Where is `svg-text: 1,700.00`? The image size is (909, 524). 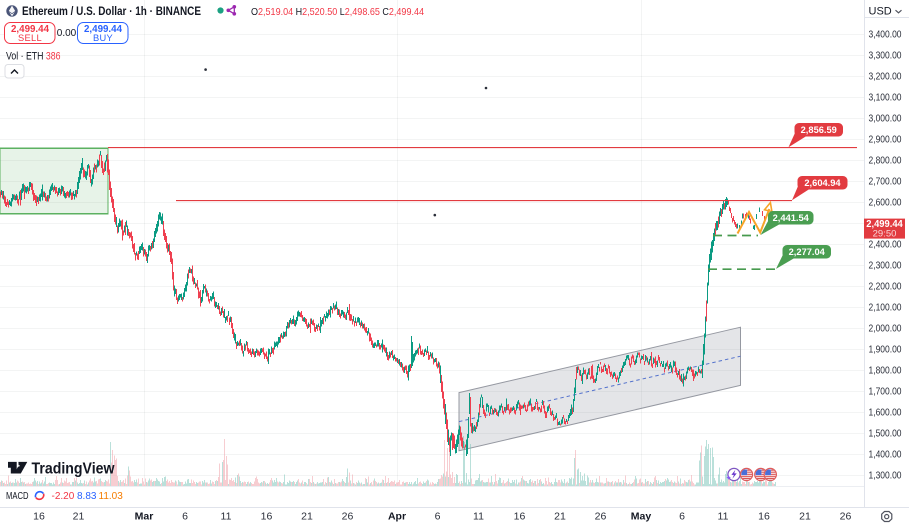
svg-text: 1,700.00 is located at coordinates (885, 392).